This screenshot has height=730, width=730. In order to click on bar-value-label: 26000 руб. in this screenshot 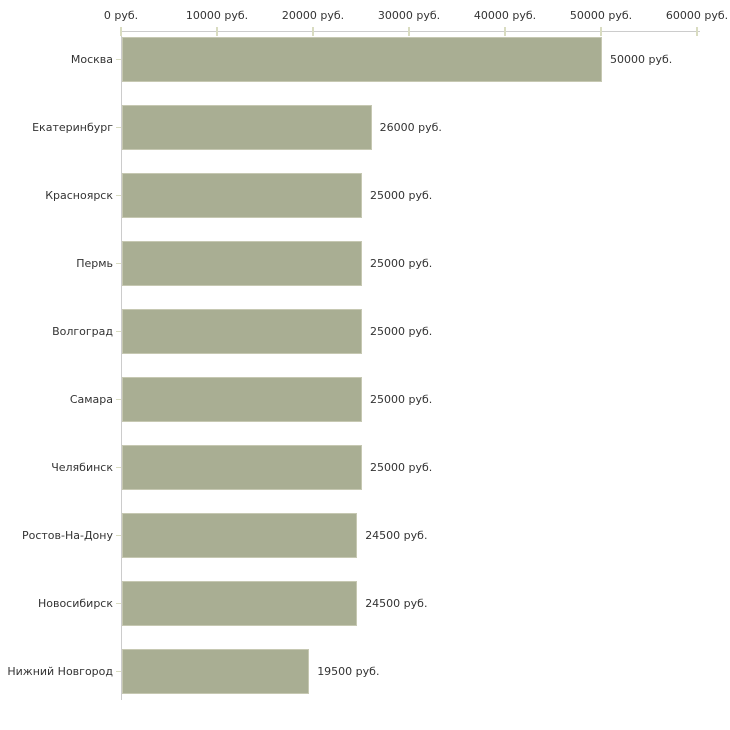, I will do `click(410, 127)`.